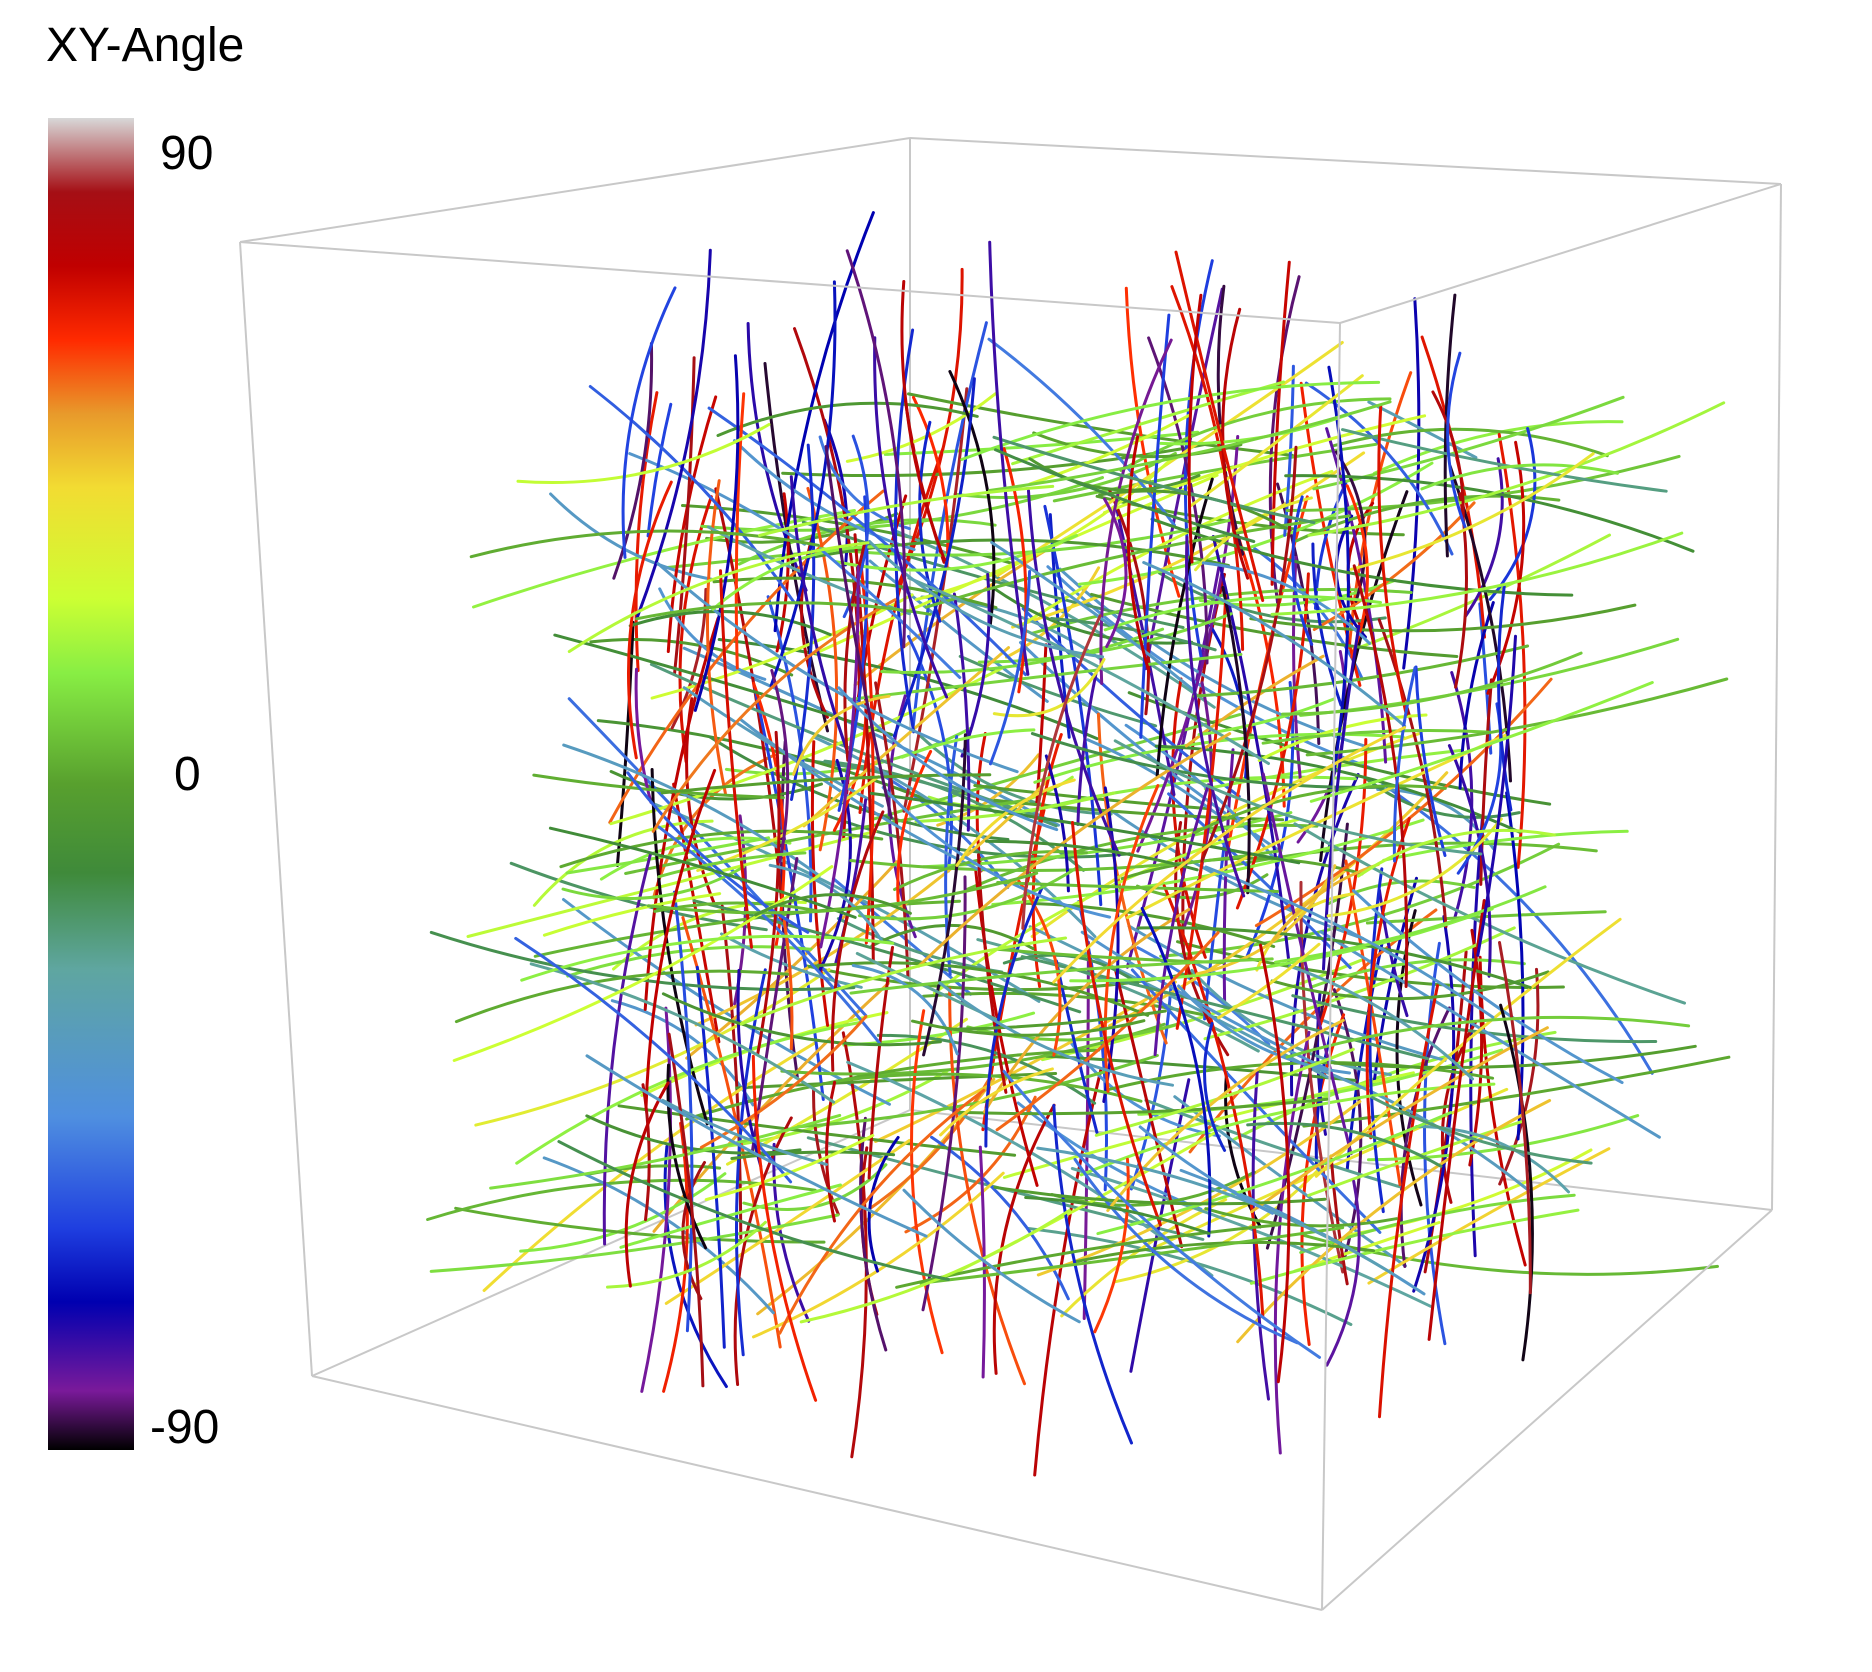 Image resolution: width=1872 pixels, height=1672 pixels. Describe the element at coordinates (790, 282) in the screenshot. I see `box-edge-top-front` at that location.